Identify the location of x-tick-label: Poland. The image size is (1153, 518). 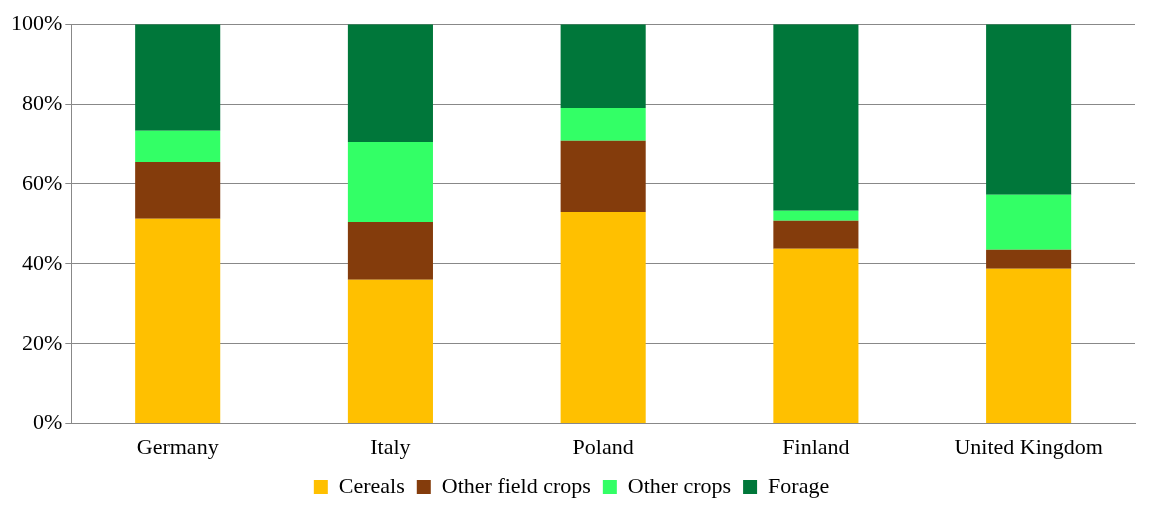
(603, 446).